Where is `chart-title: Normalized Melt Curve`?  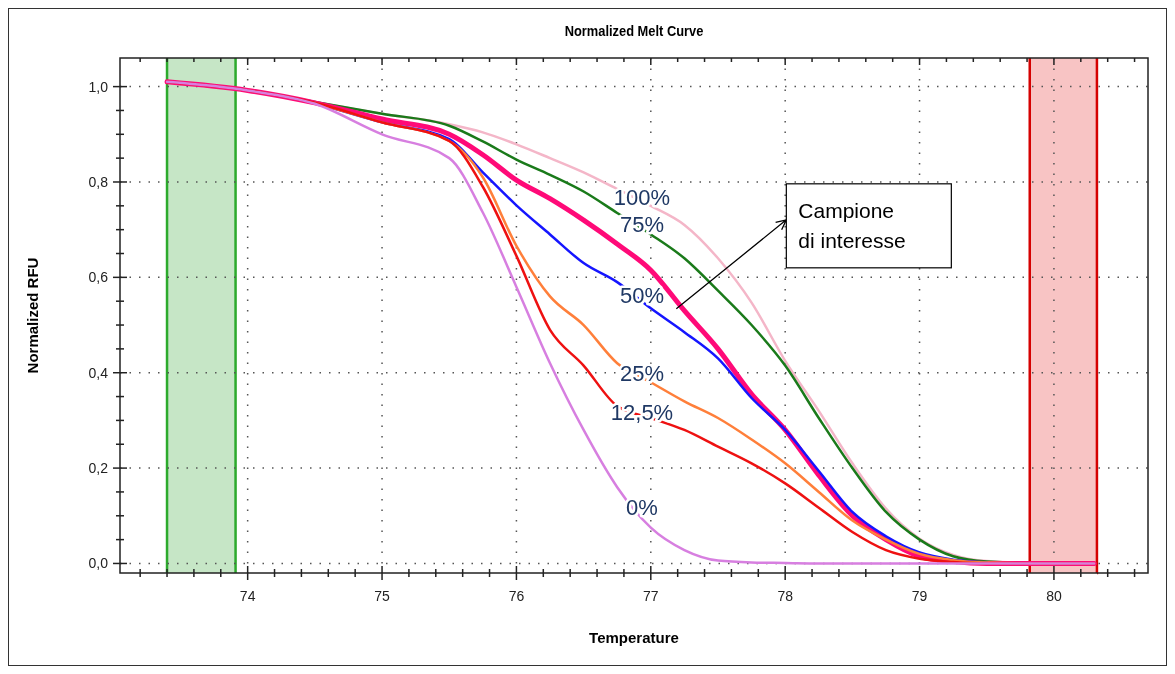
chart-title: Normalized Melt Curve is located at coordinates (634, 31).